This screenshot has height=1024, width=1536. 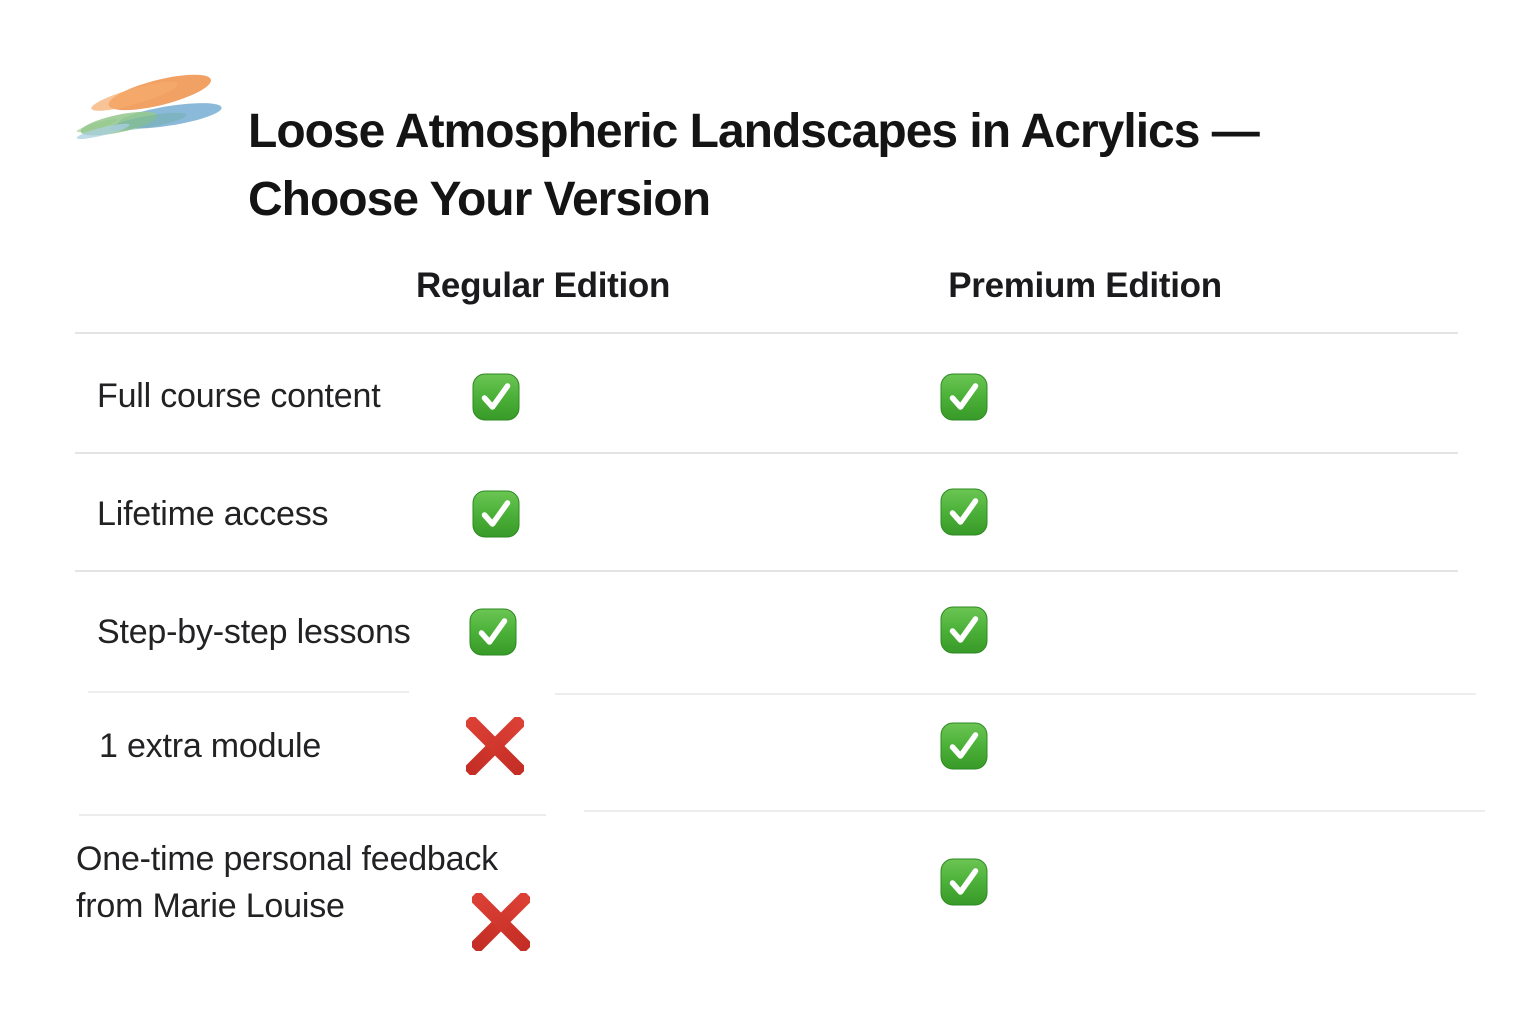 What do you see at coordinates (1085, 285) in the screenshot?
I see `column-header-premium-edition: Premium Edition` at bounding box center [1085, 285].